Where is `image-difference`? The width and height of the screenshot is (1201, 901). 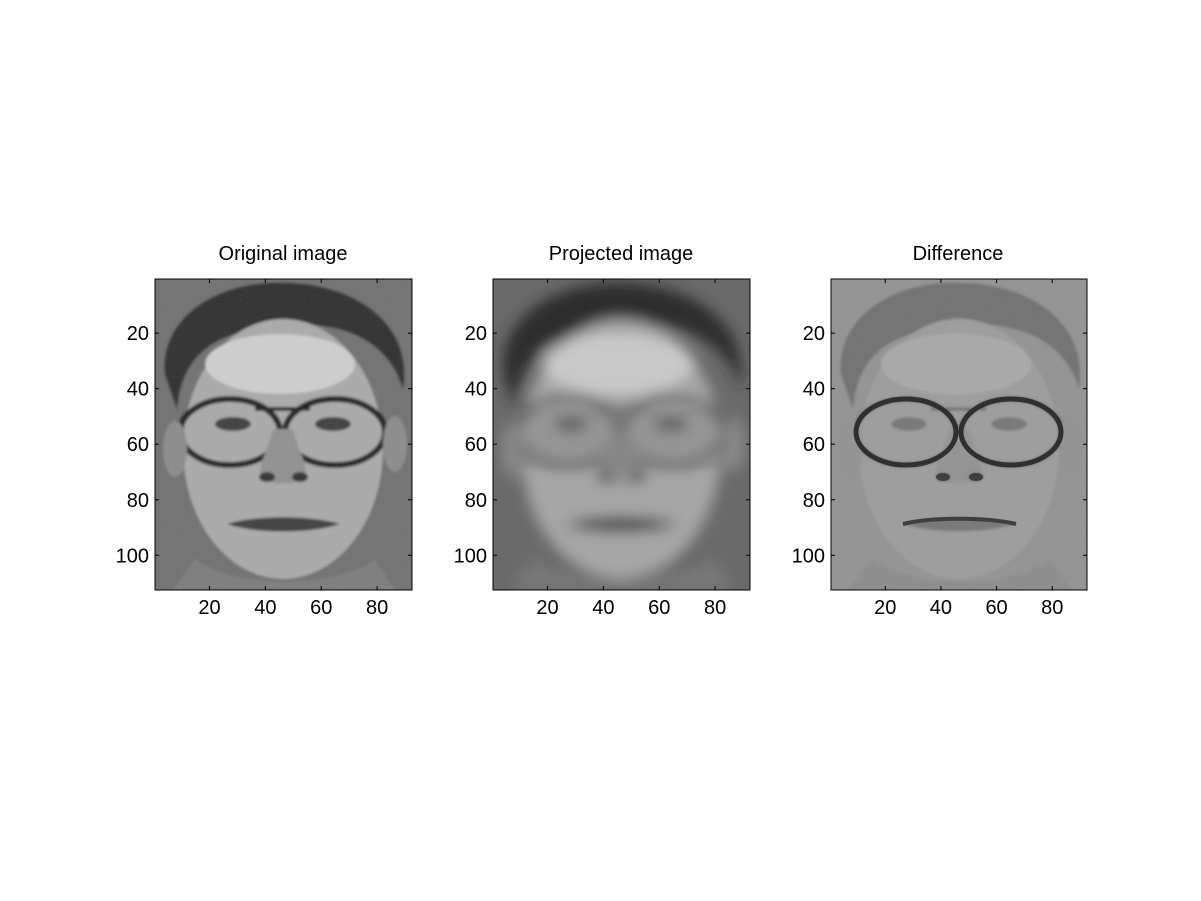 image-difference is located at coordinates (959, 434).